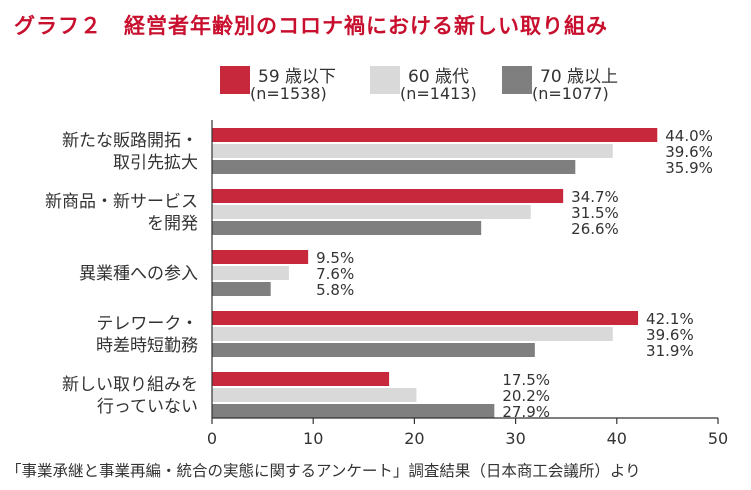 The height and width of the screenshot is (490, 751). I want to click on value-label-0-0: 44.0%, so click(689, 136).